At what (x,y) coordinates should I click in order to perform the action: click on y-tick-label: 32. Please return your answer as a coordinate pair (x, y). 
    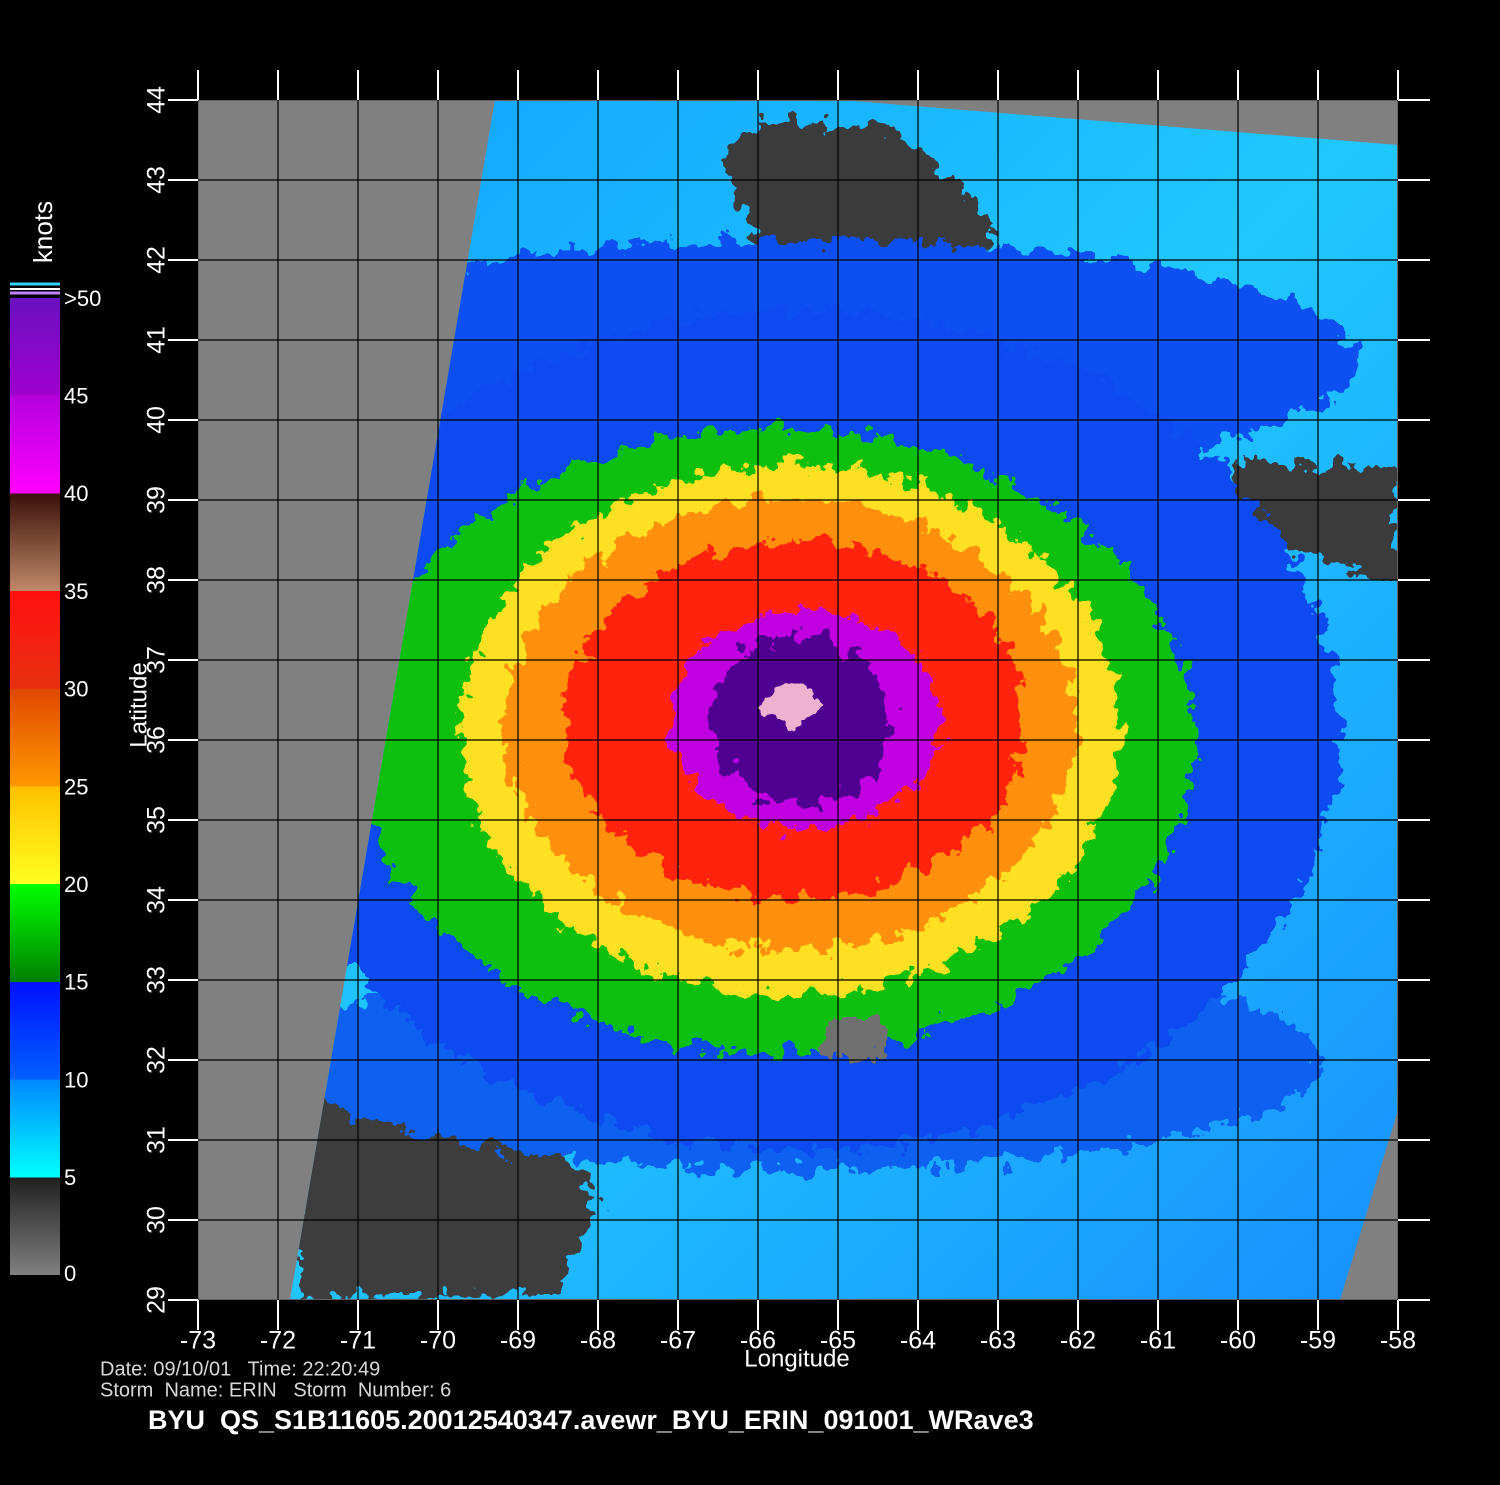
    Looking at the image, I should click on (157, 1060).